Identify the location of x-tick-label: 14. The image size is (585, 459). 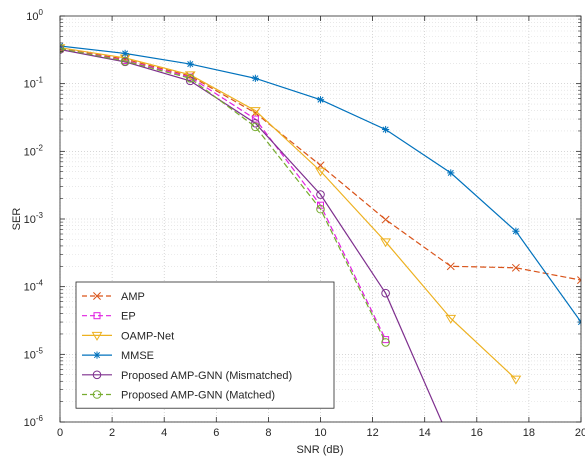
(425, 433).